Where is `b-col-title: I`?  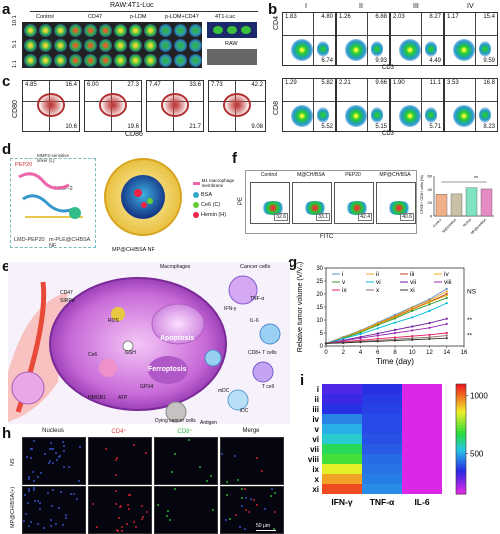 b-col-title: I is located at coordinates (306, 6).